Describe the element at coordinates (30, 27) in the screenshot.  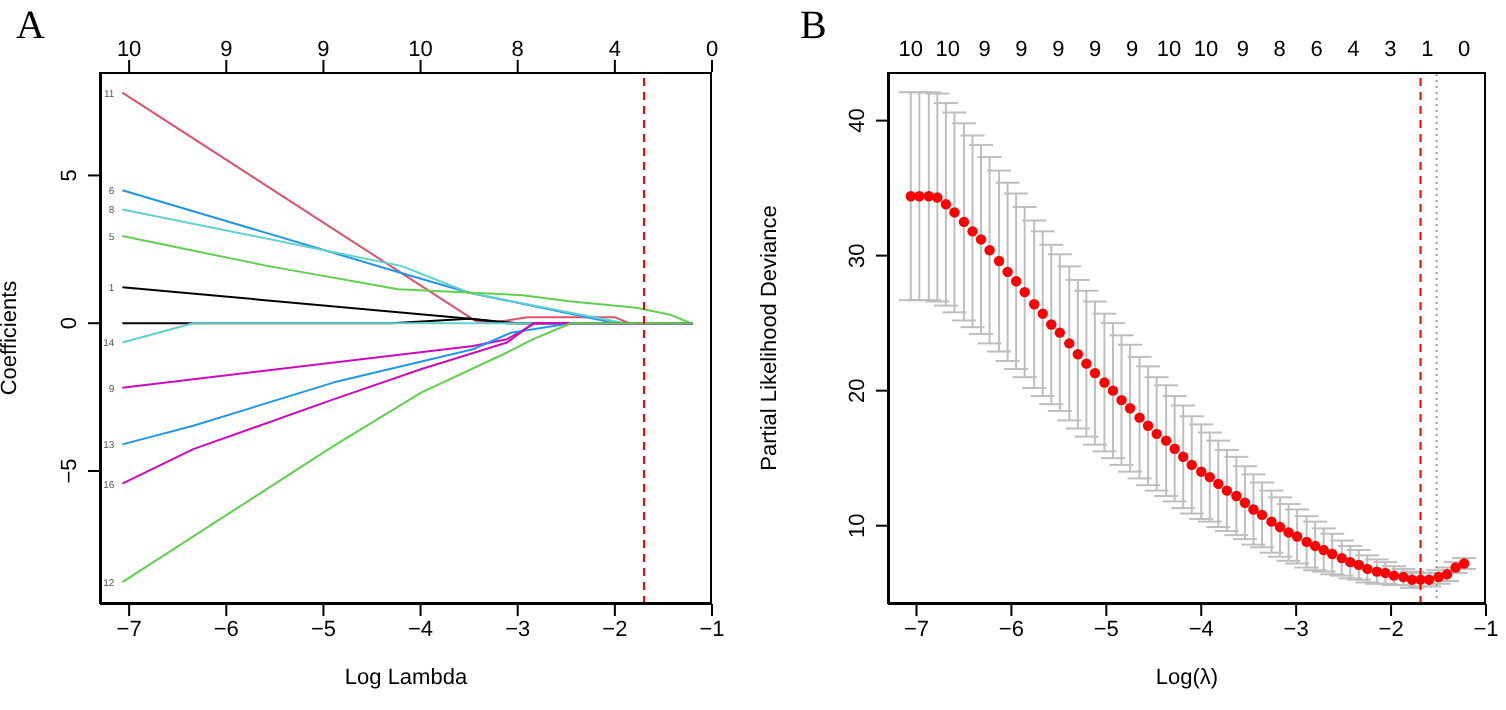
I see `chart-title: A` at that location.